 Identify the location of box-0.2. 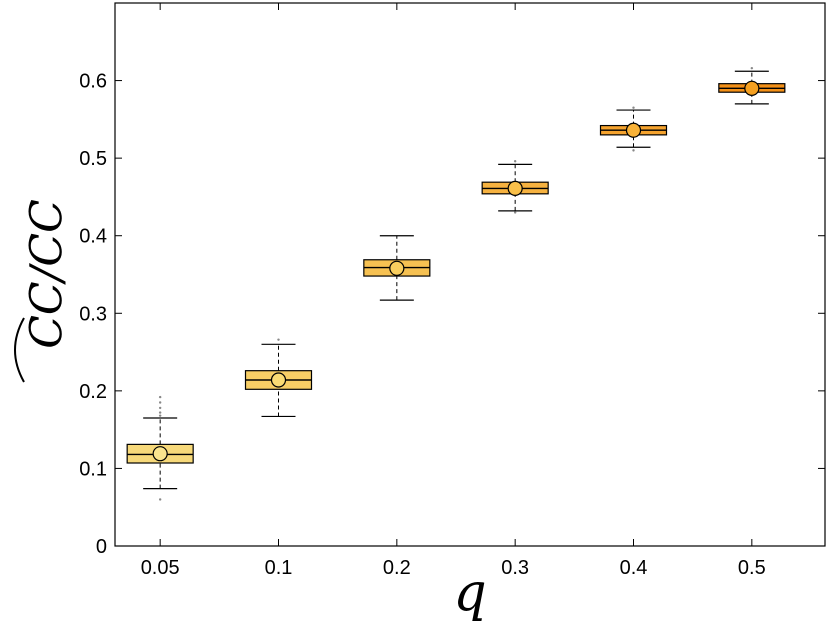
(397, 268).